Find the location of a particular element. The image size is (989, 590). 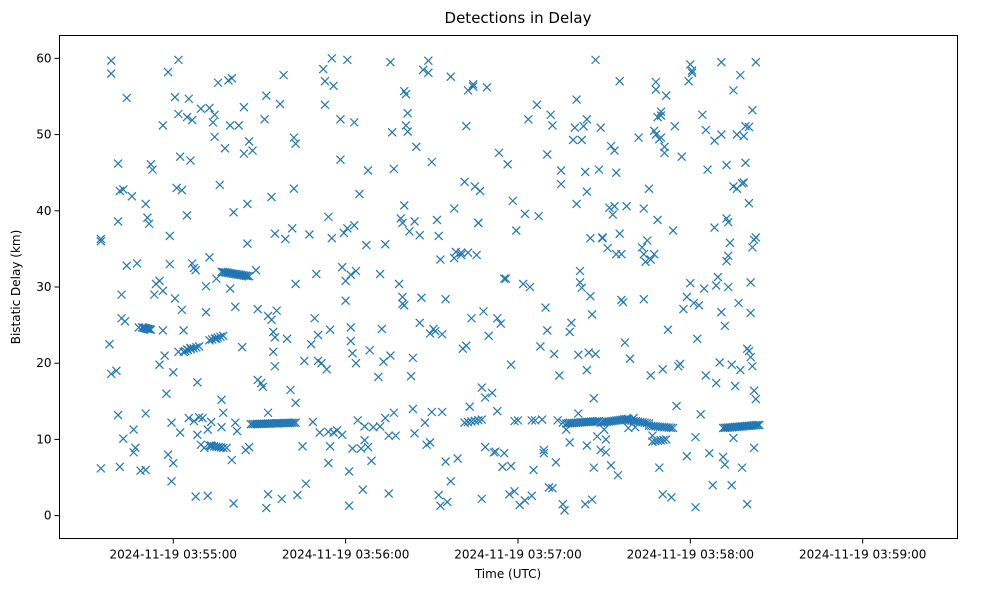

y-tick-label: 0 is located at coordinates (48, 516).